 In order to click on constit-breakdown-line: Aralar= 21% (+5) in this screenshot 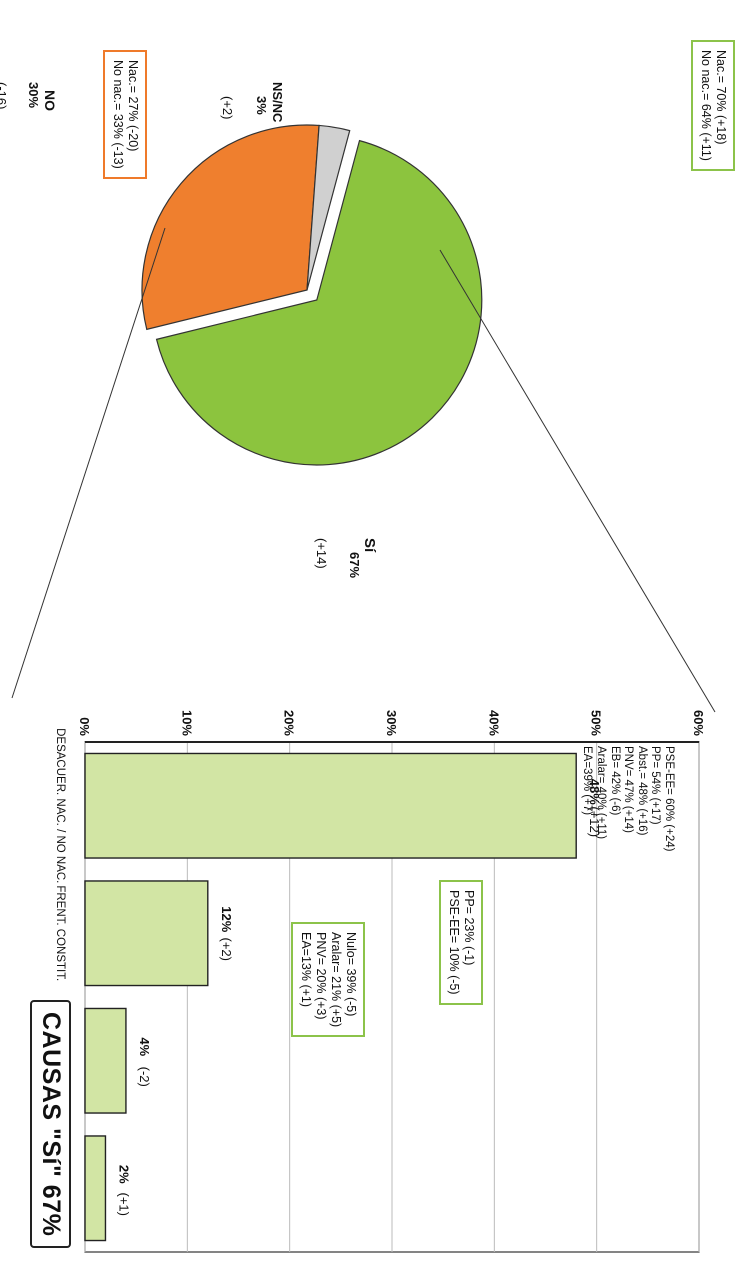, I will do `click(336, 980)`.